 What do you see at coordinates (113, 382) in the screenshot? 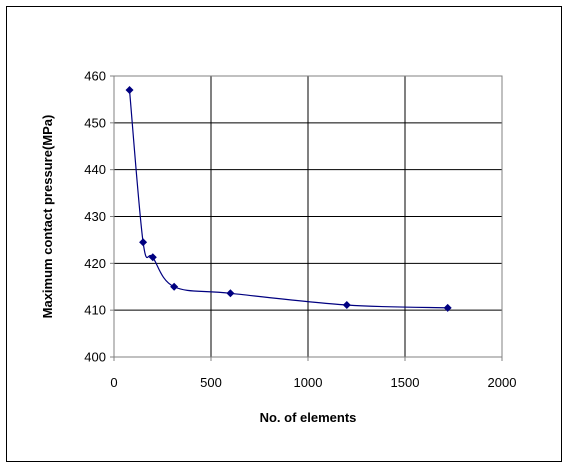
I see `x-tick-label: 0` at bounding box center [113, 382].